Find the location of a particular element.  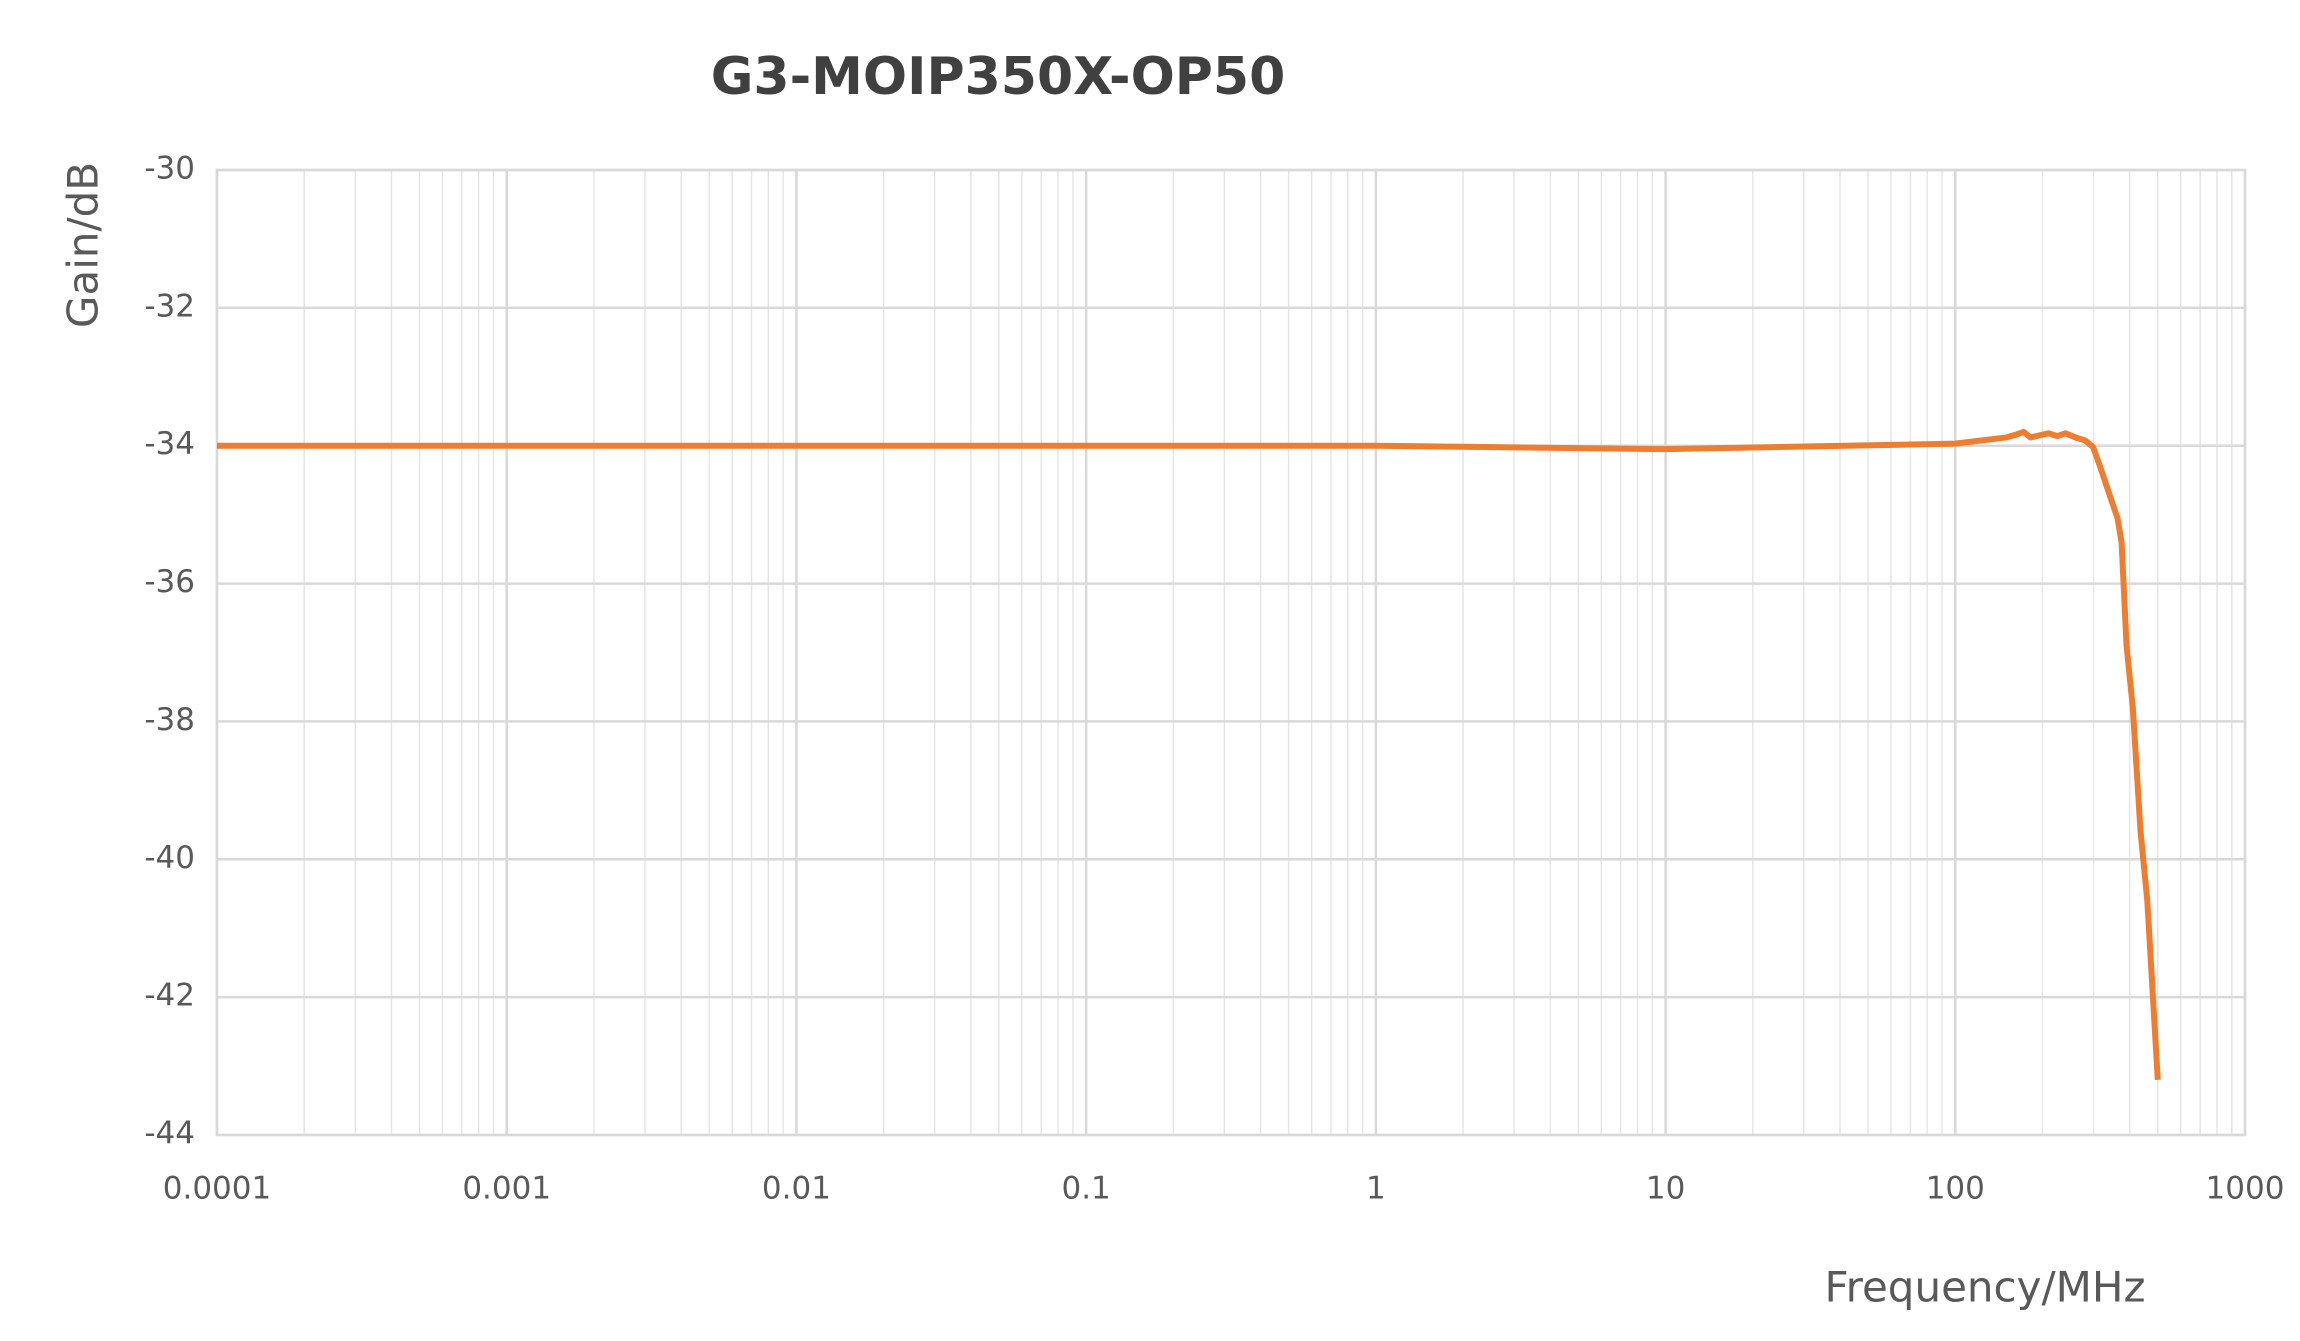

y-tick-label: -44 is located at coordinates (169, 1134).